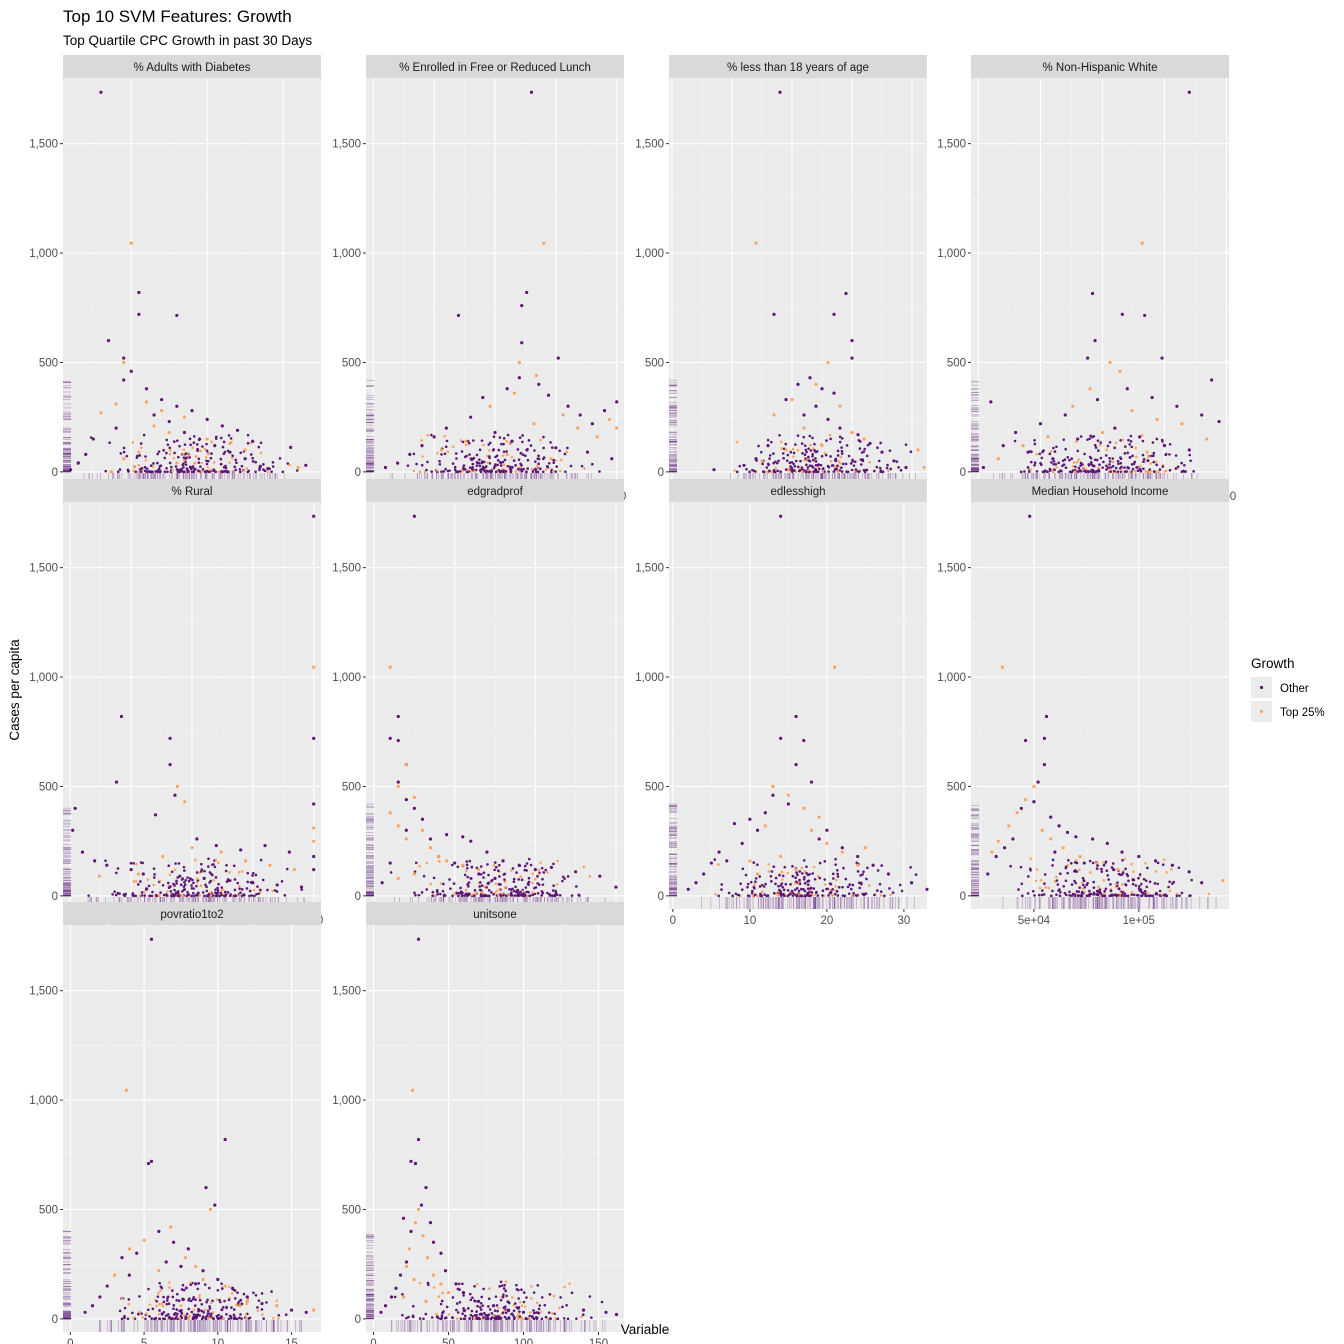 This screenshot has width=1344, height=1344. I want to click on x-tick-label: 0, so click(673, 921).